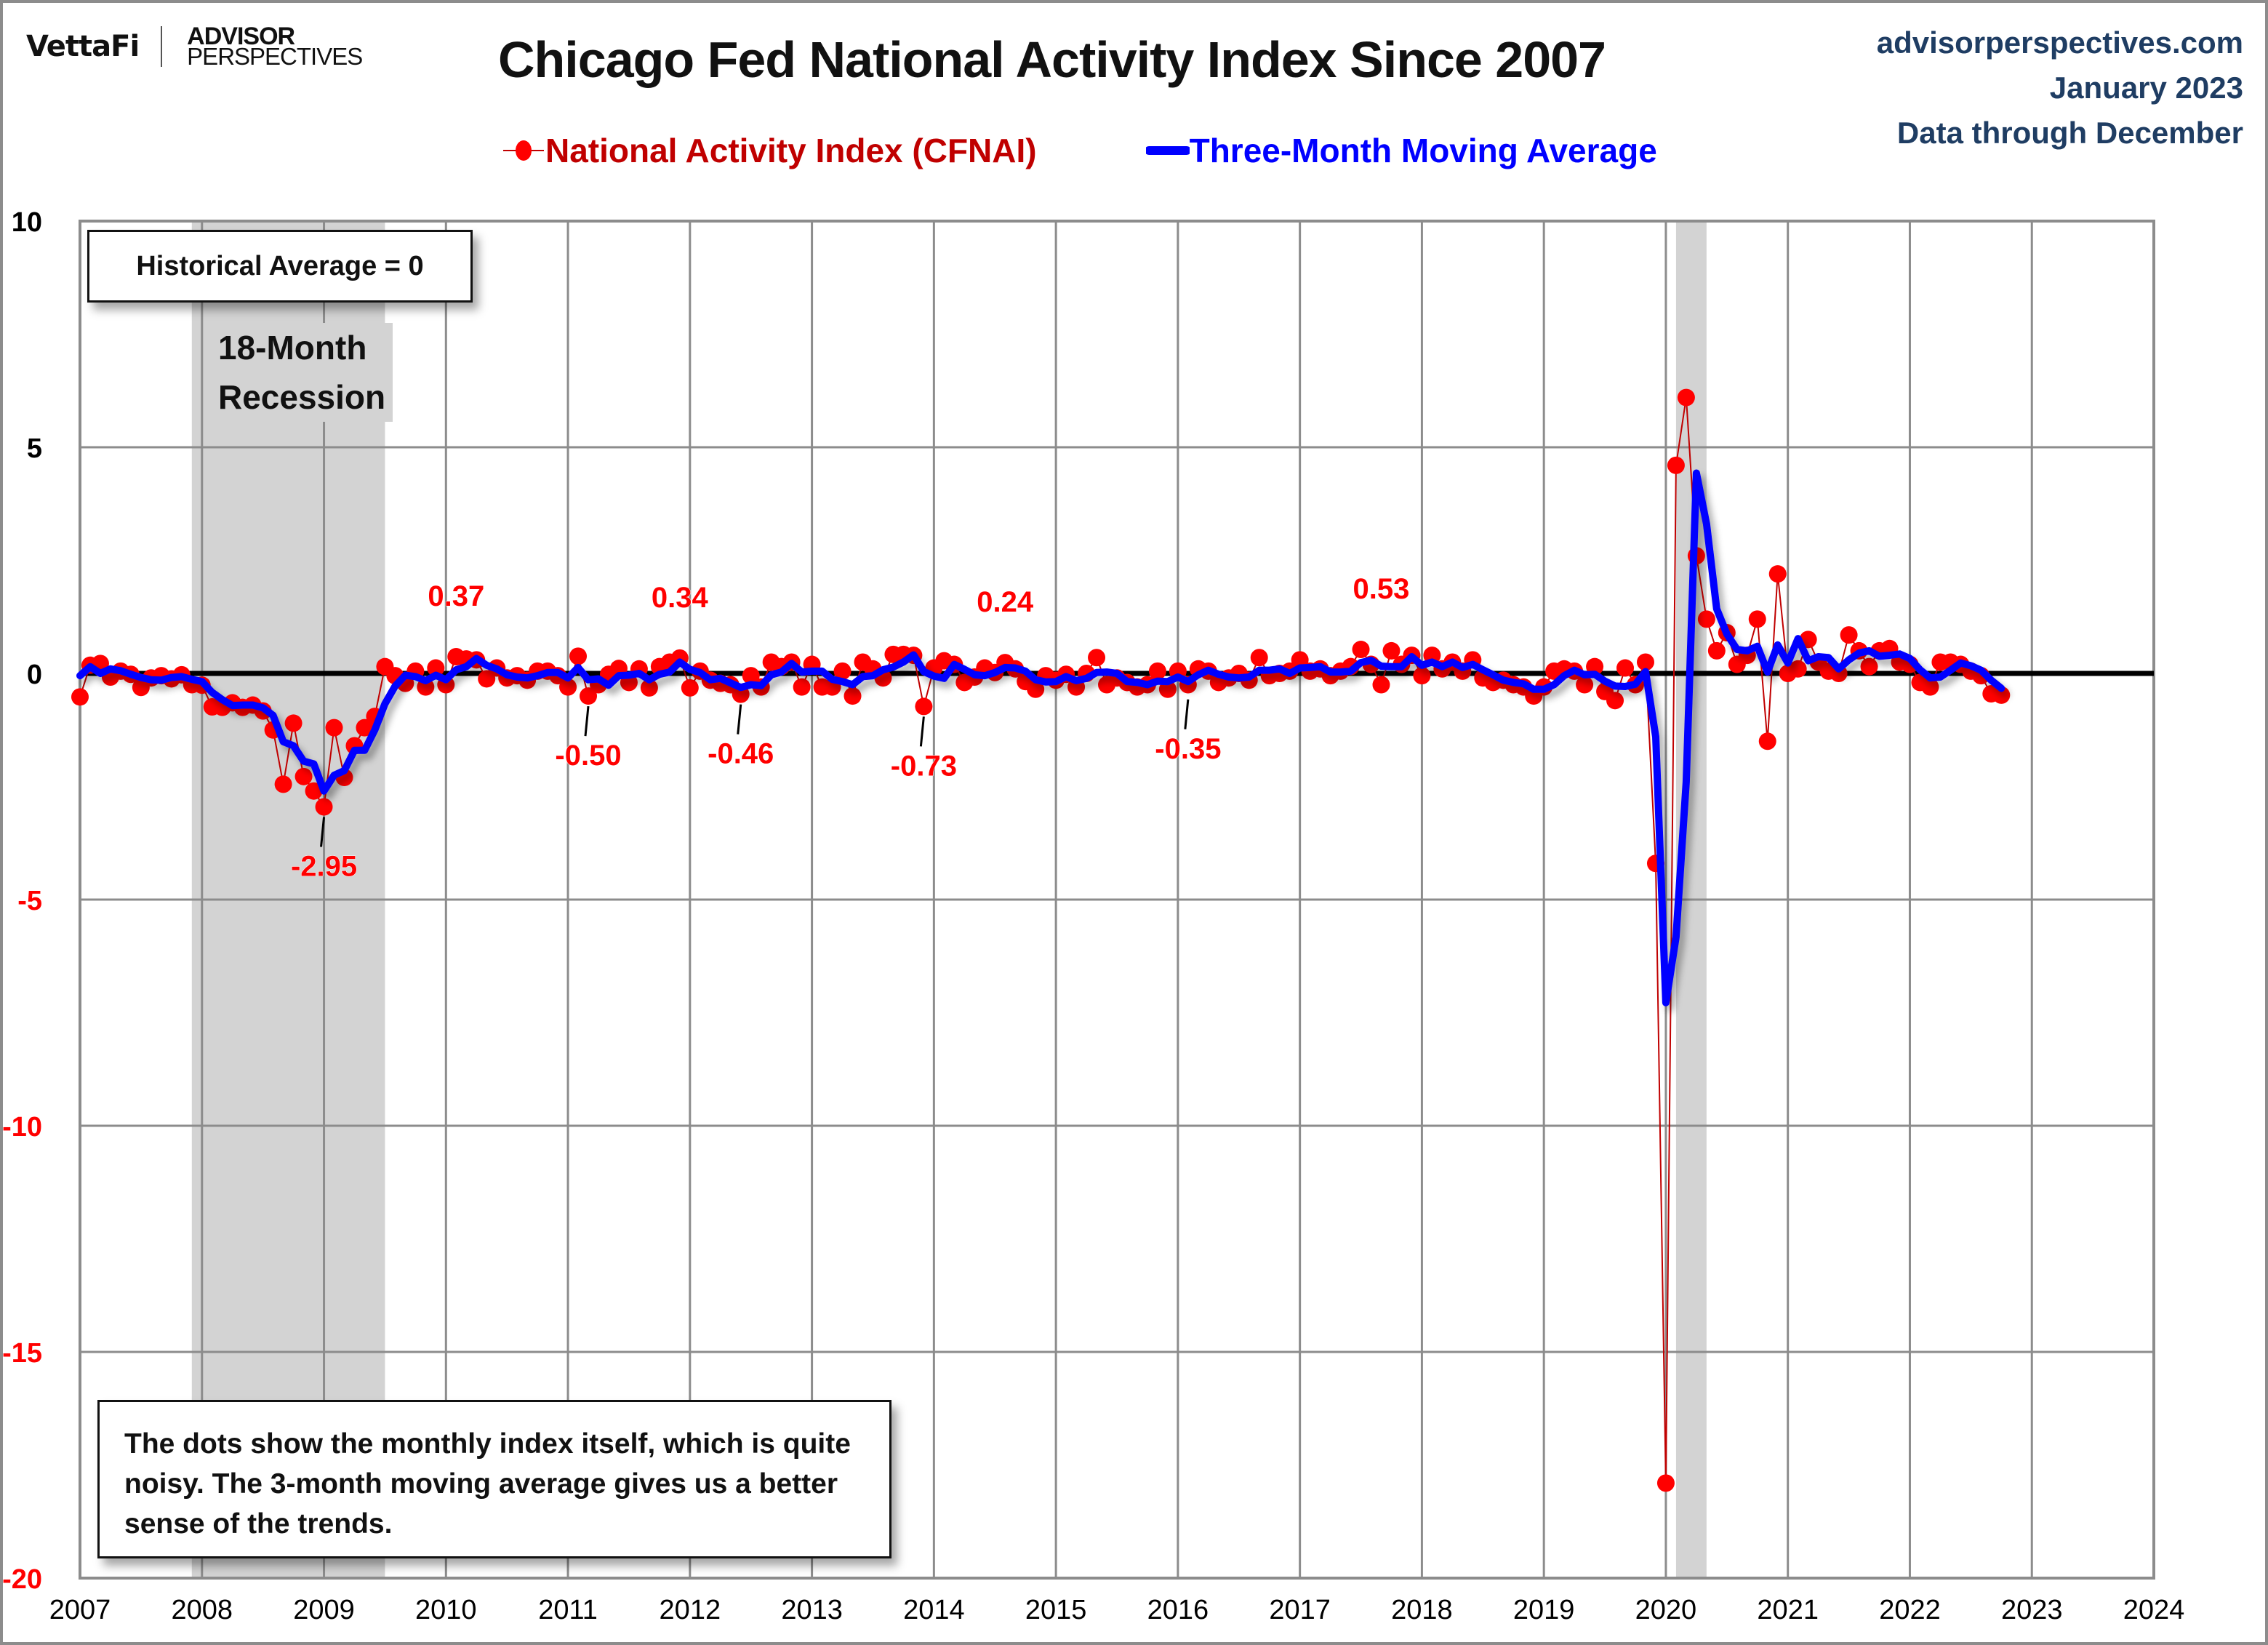 The image size is (2268, 1645). Describe the element at coordinates (275, 56) in the screenshot. I see `logo-line-2: PERSPECTIVES` at that location.